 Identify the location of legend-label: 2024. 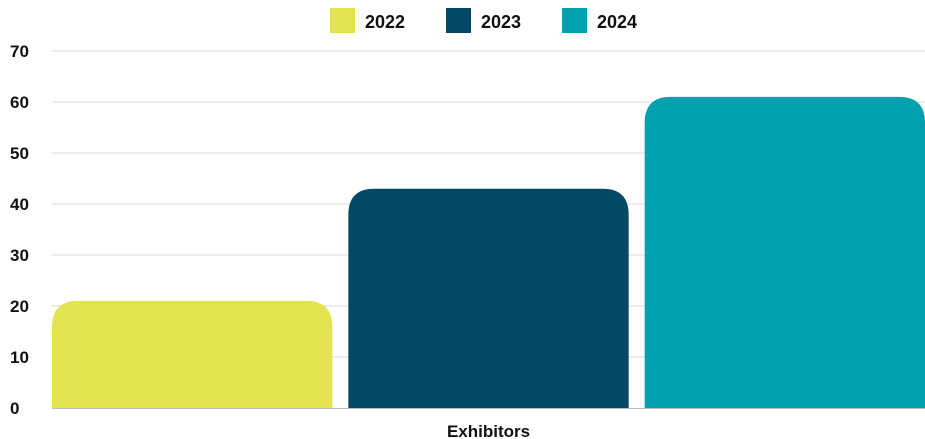
(617, 22).